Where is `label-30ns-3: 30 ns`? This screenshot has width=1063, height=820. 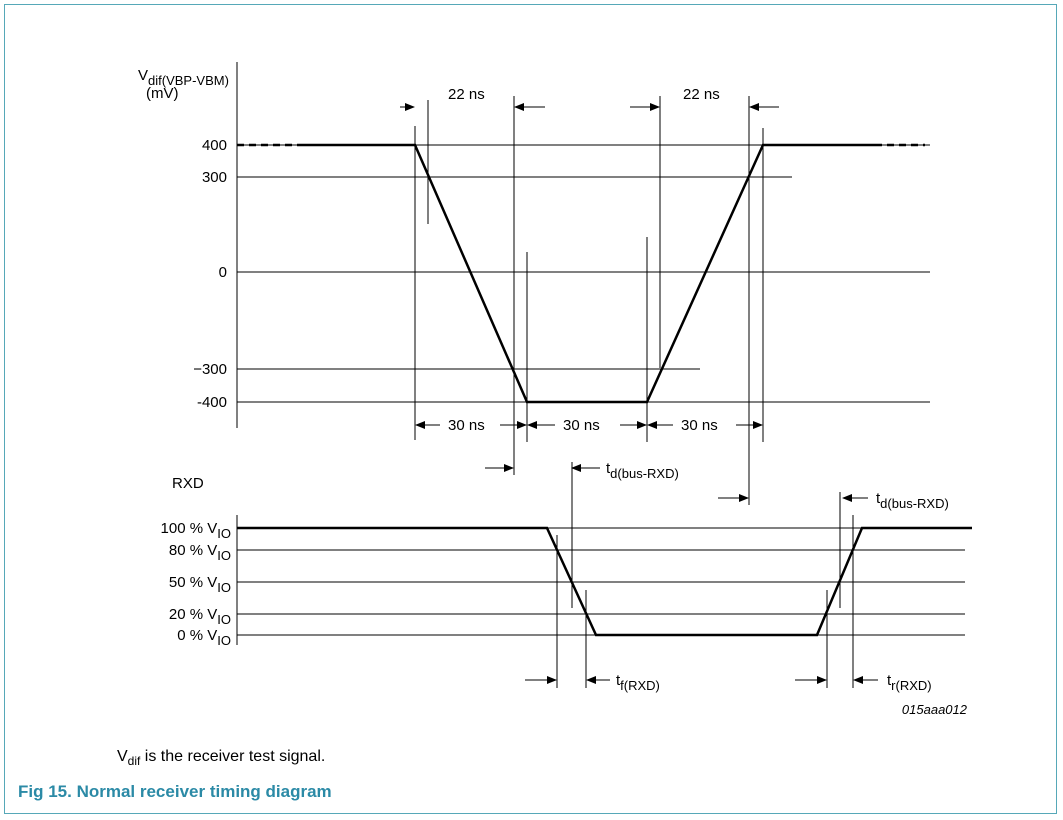
label-30ns-3: 30 ns is located at coordinates (699, 425).